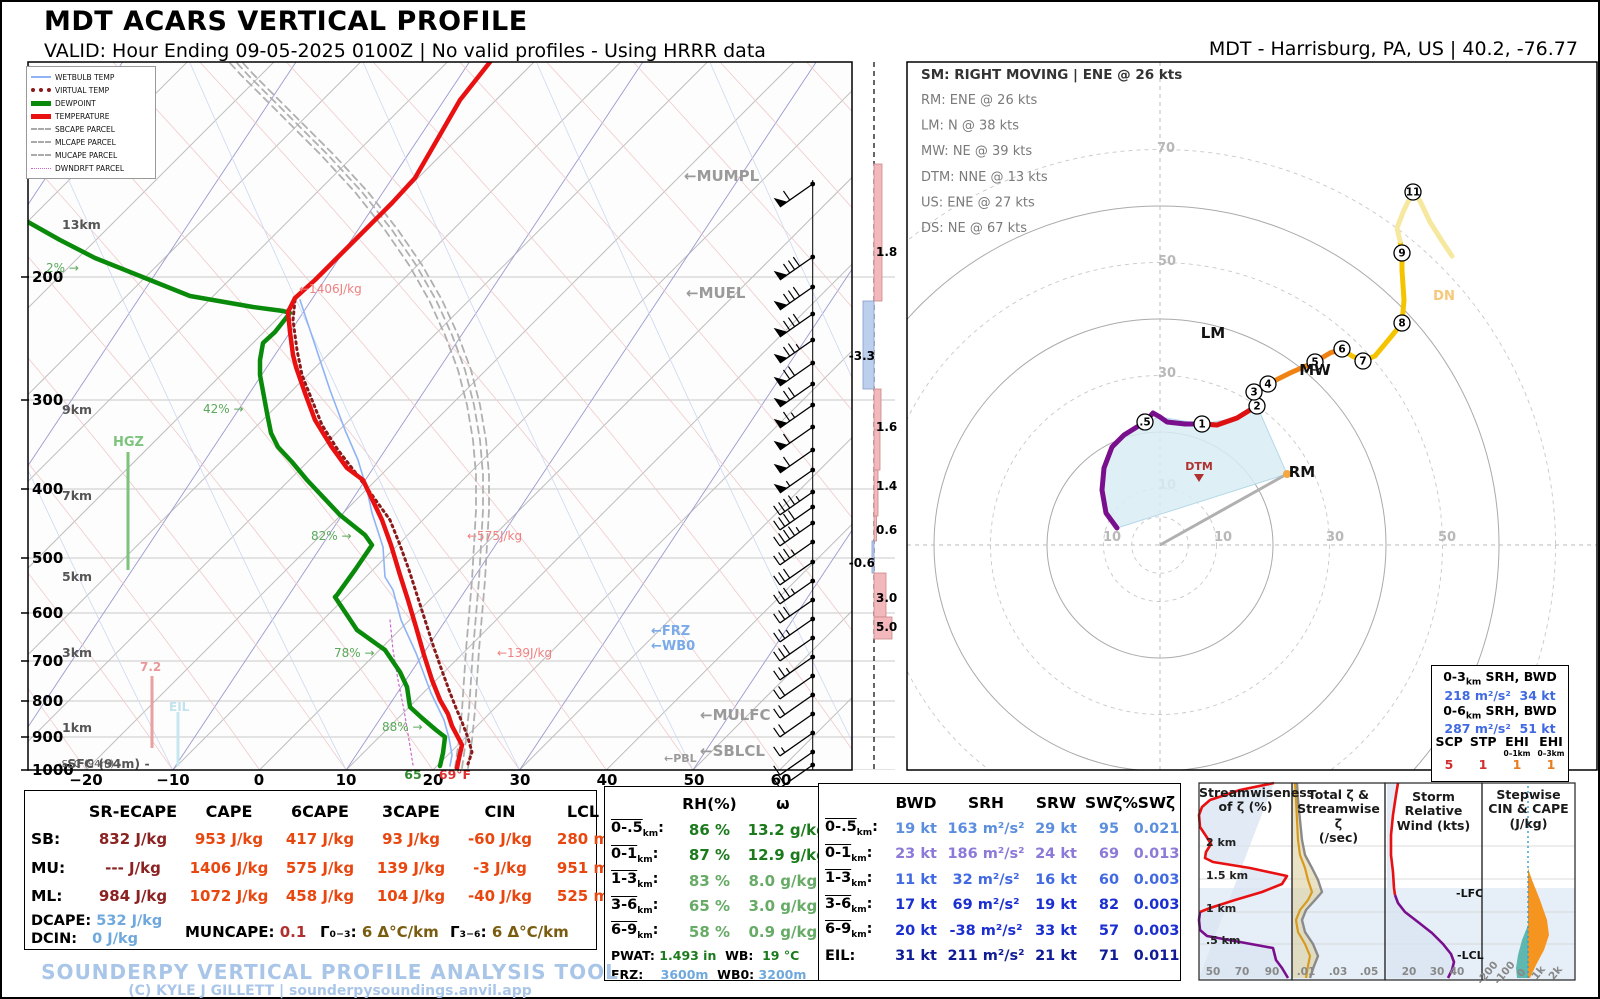  What do you see at coordinates (1056, 828) in the screenshot?
I see `kinematics-value: 29 kt` at bounding box center [1056, 828].